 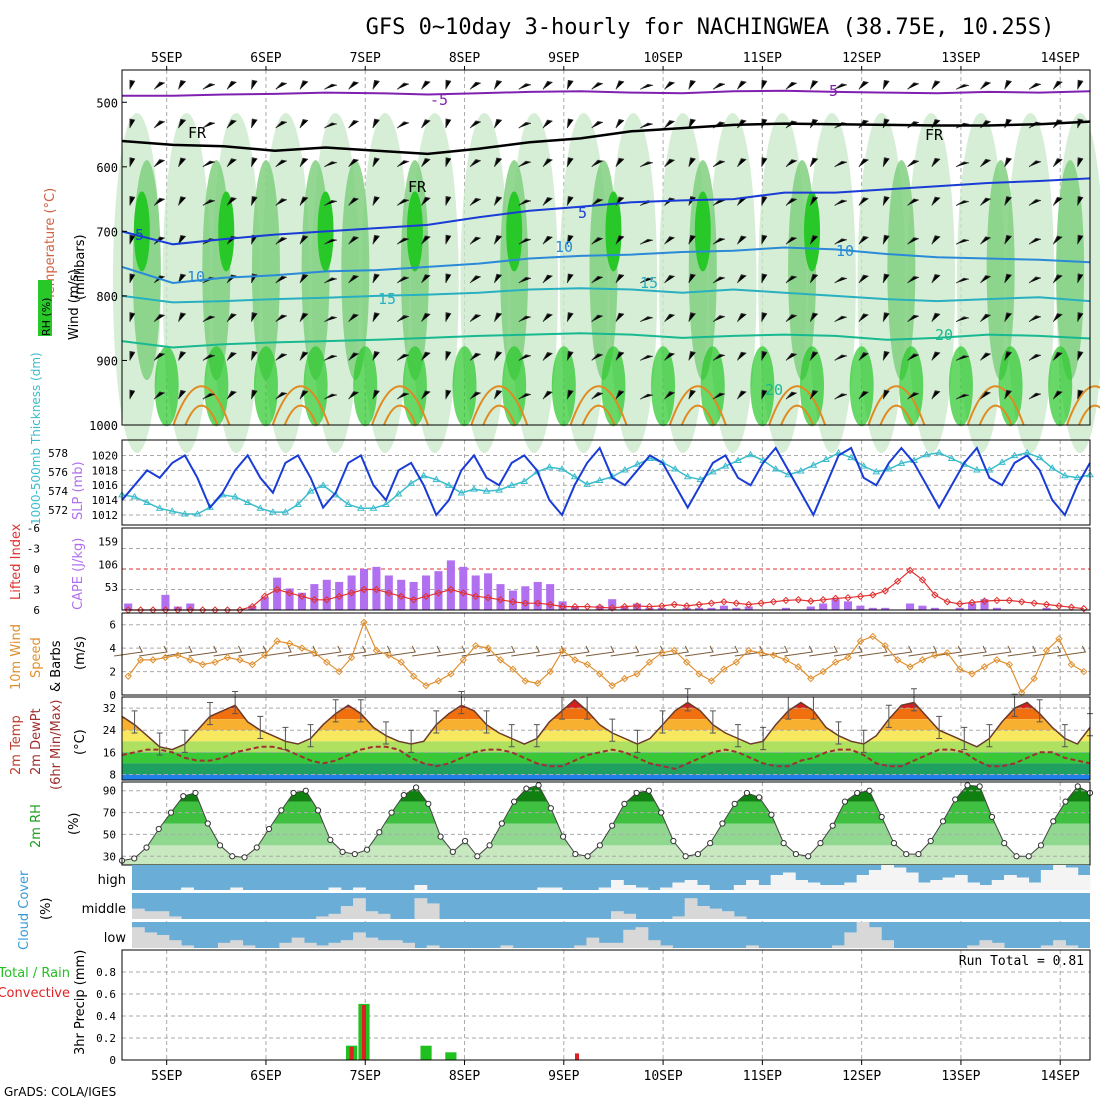 What do you see at coordinates (58, 472) in the screenshot?
I see `thickness-tick-label: 576` at bounding box center [58, 472].